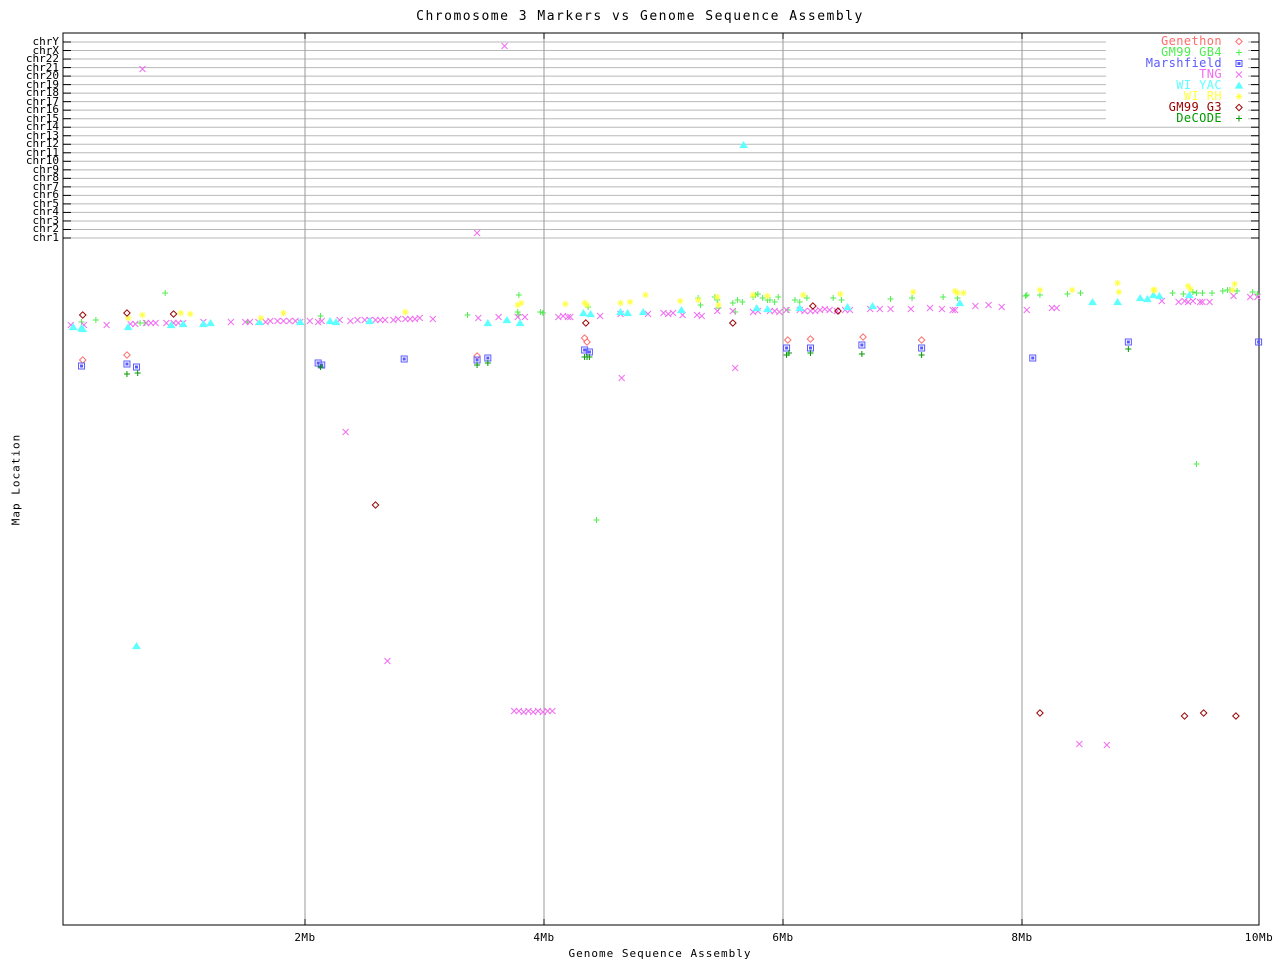 The image size is (1280, 960). What do you see at coordinates (305, 937) in the screenshot?
I see `x-axis-tick-label: 2Mb` at bounding box center [305, 937].